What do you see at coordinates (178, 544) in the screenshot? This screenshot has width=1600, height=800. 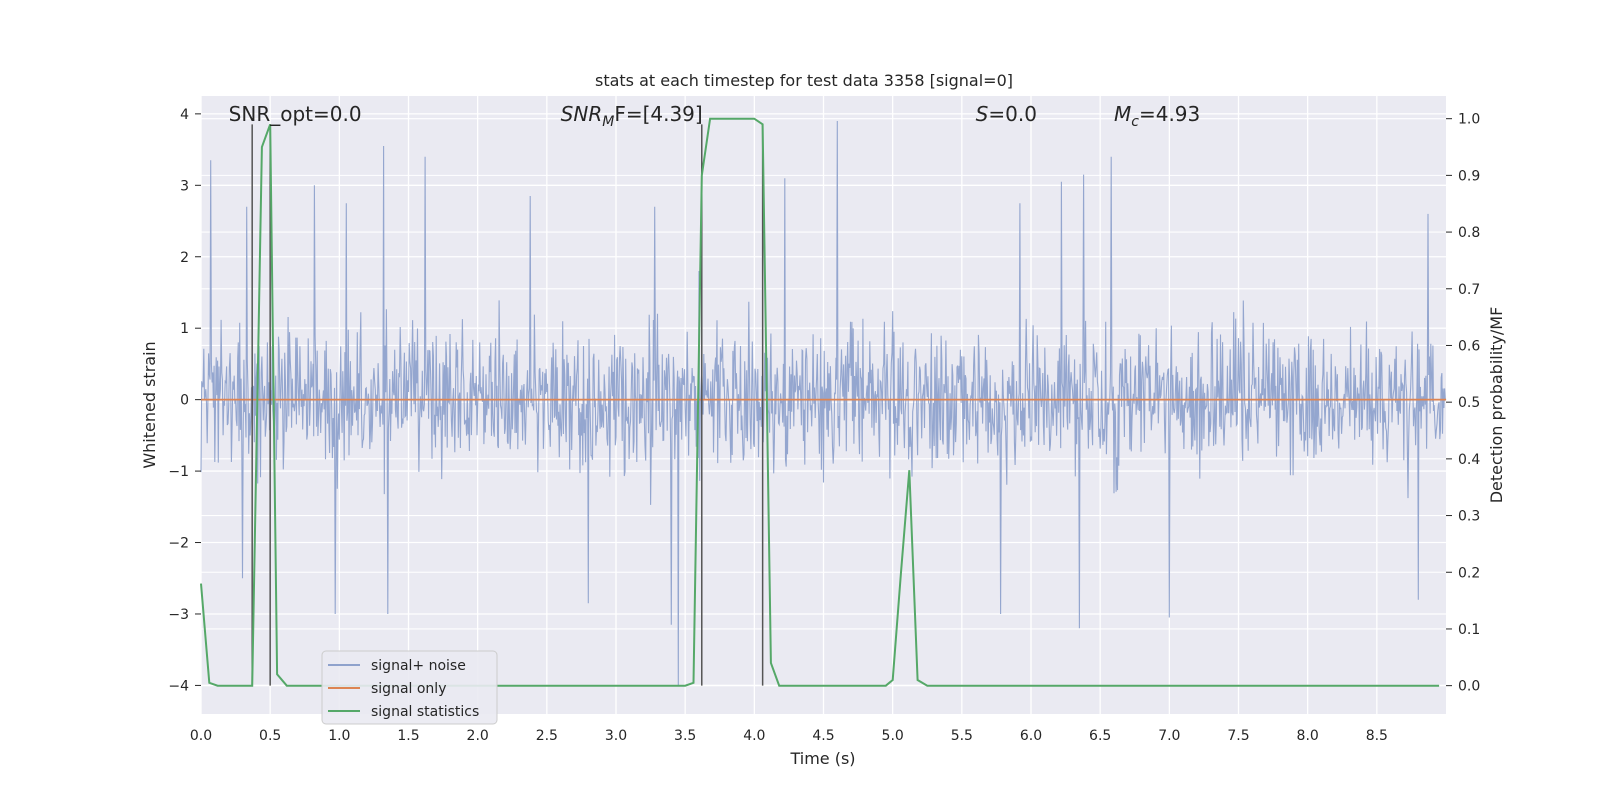 I see `left-y-tick-label: −2` at bounding box center [178, 544].